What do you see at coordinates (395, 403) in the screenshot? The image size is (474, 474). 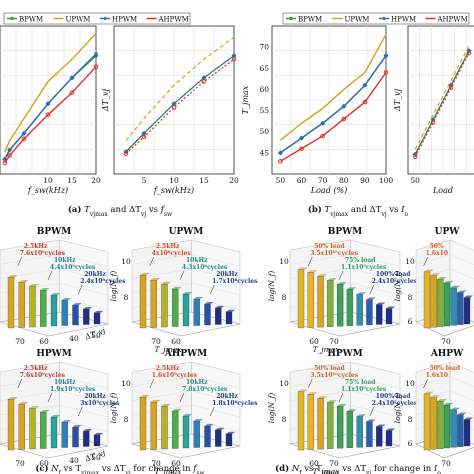 I see `annotation-value: 2.4x10⁷cycles` at bounding box center [395, 403].